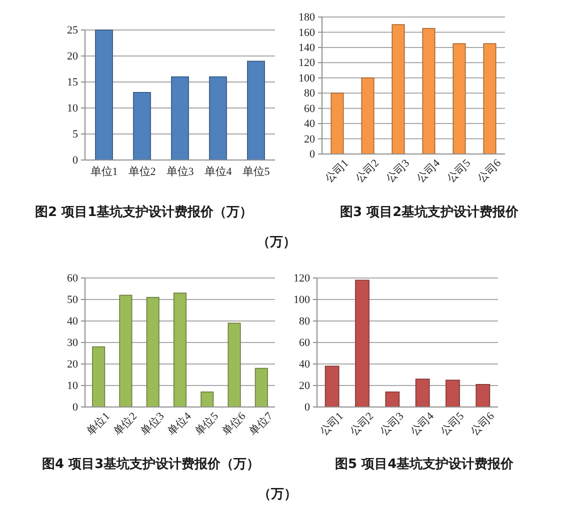  I want to click on y-tick-label: 50, so click(72, 300).